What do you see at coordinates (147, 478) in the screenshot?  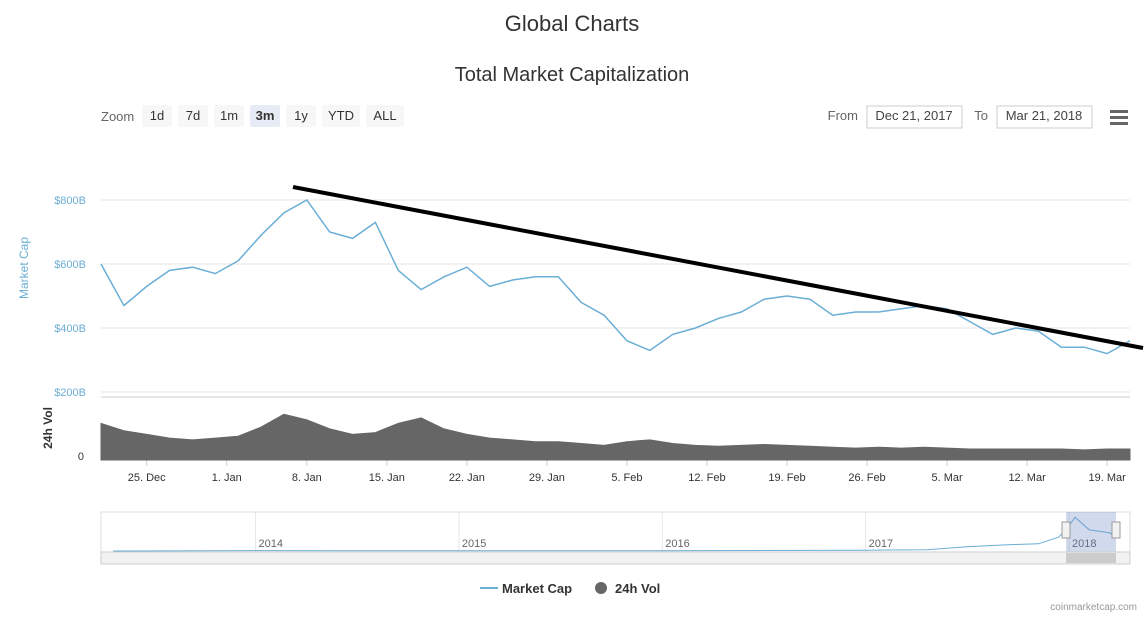 I see `x-tick-label: 25. Dec` at bounding box center [147, 478].